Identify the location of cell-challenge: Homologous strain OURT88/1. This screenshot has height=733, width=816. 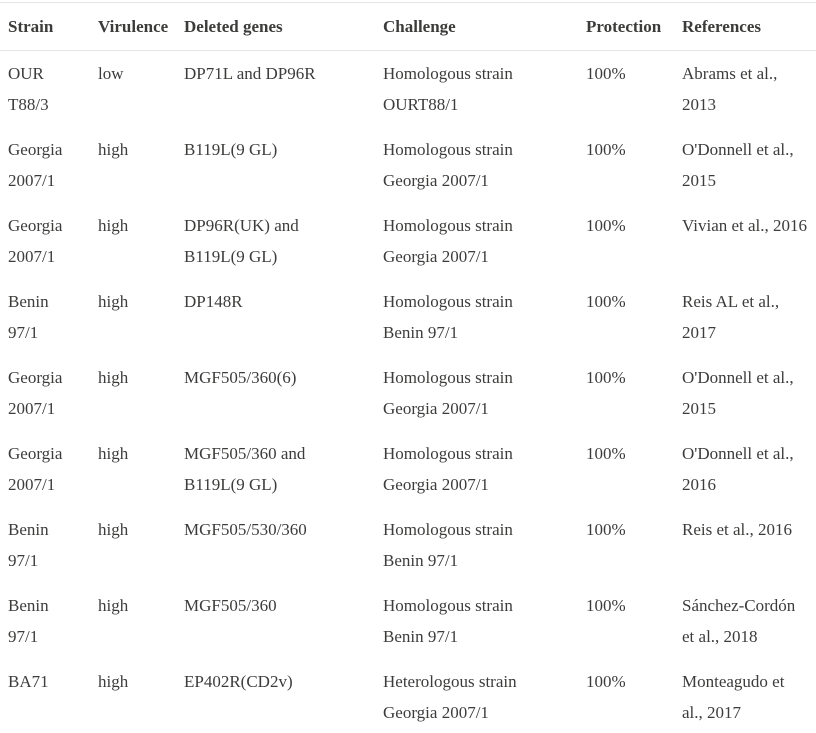
(448, 89).